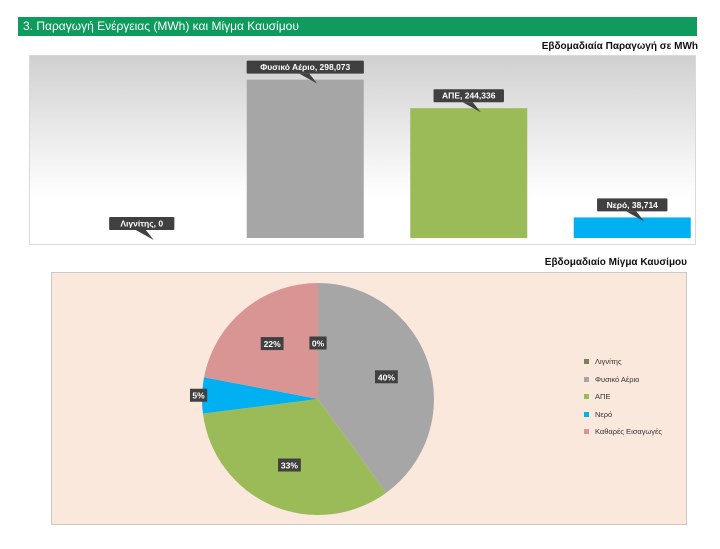  I want to click on pie-data-label-2: 33%, so click(289, 465).